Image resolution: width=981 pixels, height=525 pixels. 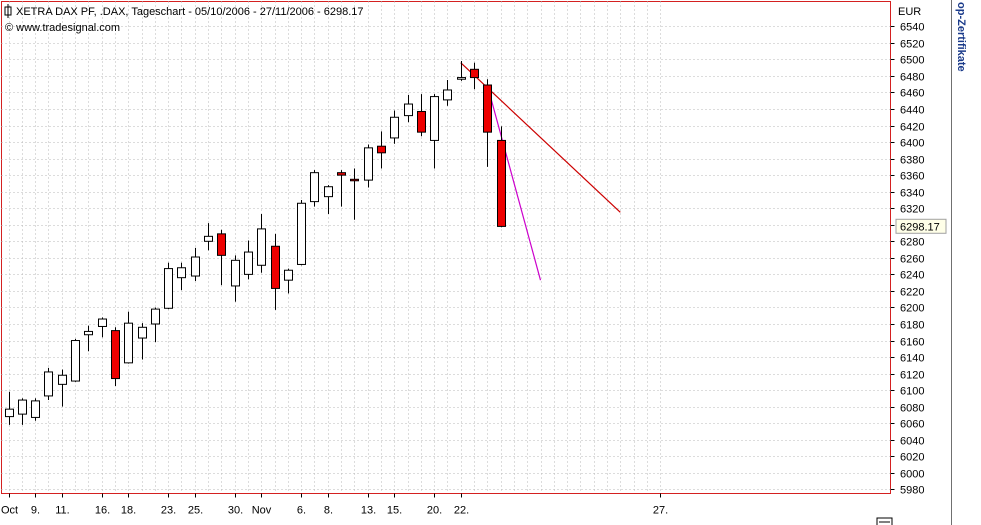 What do you see at coordinates (368, 511) in the screenshot?
I see `x-tick-label: 13.` at bounding box center [368, 511].